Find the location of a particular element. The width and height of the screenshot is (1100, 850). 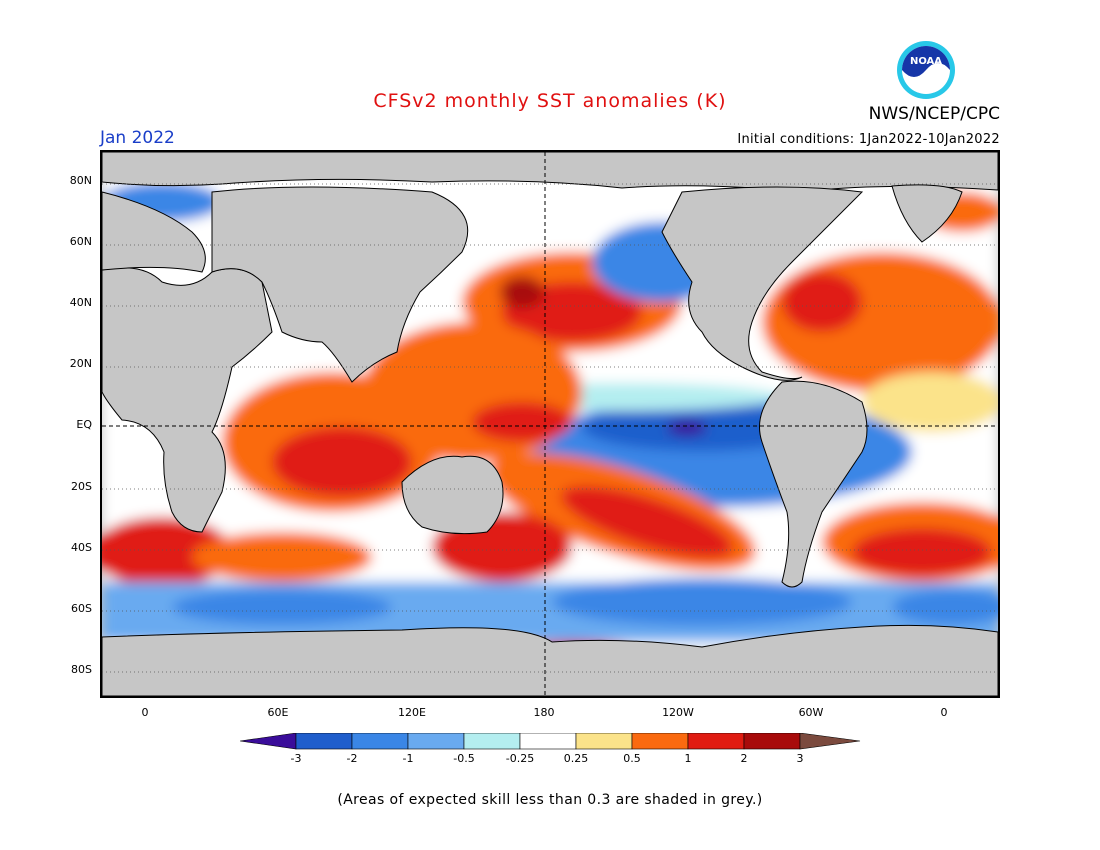

lat-label-80n: 80N is located at coordinates (80, 180).